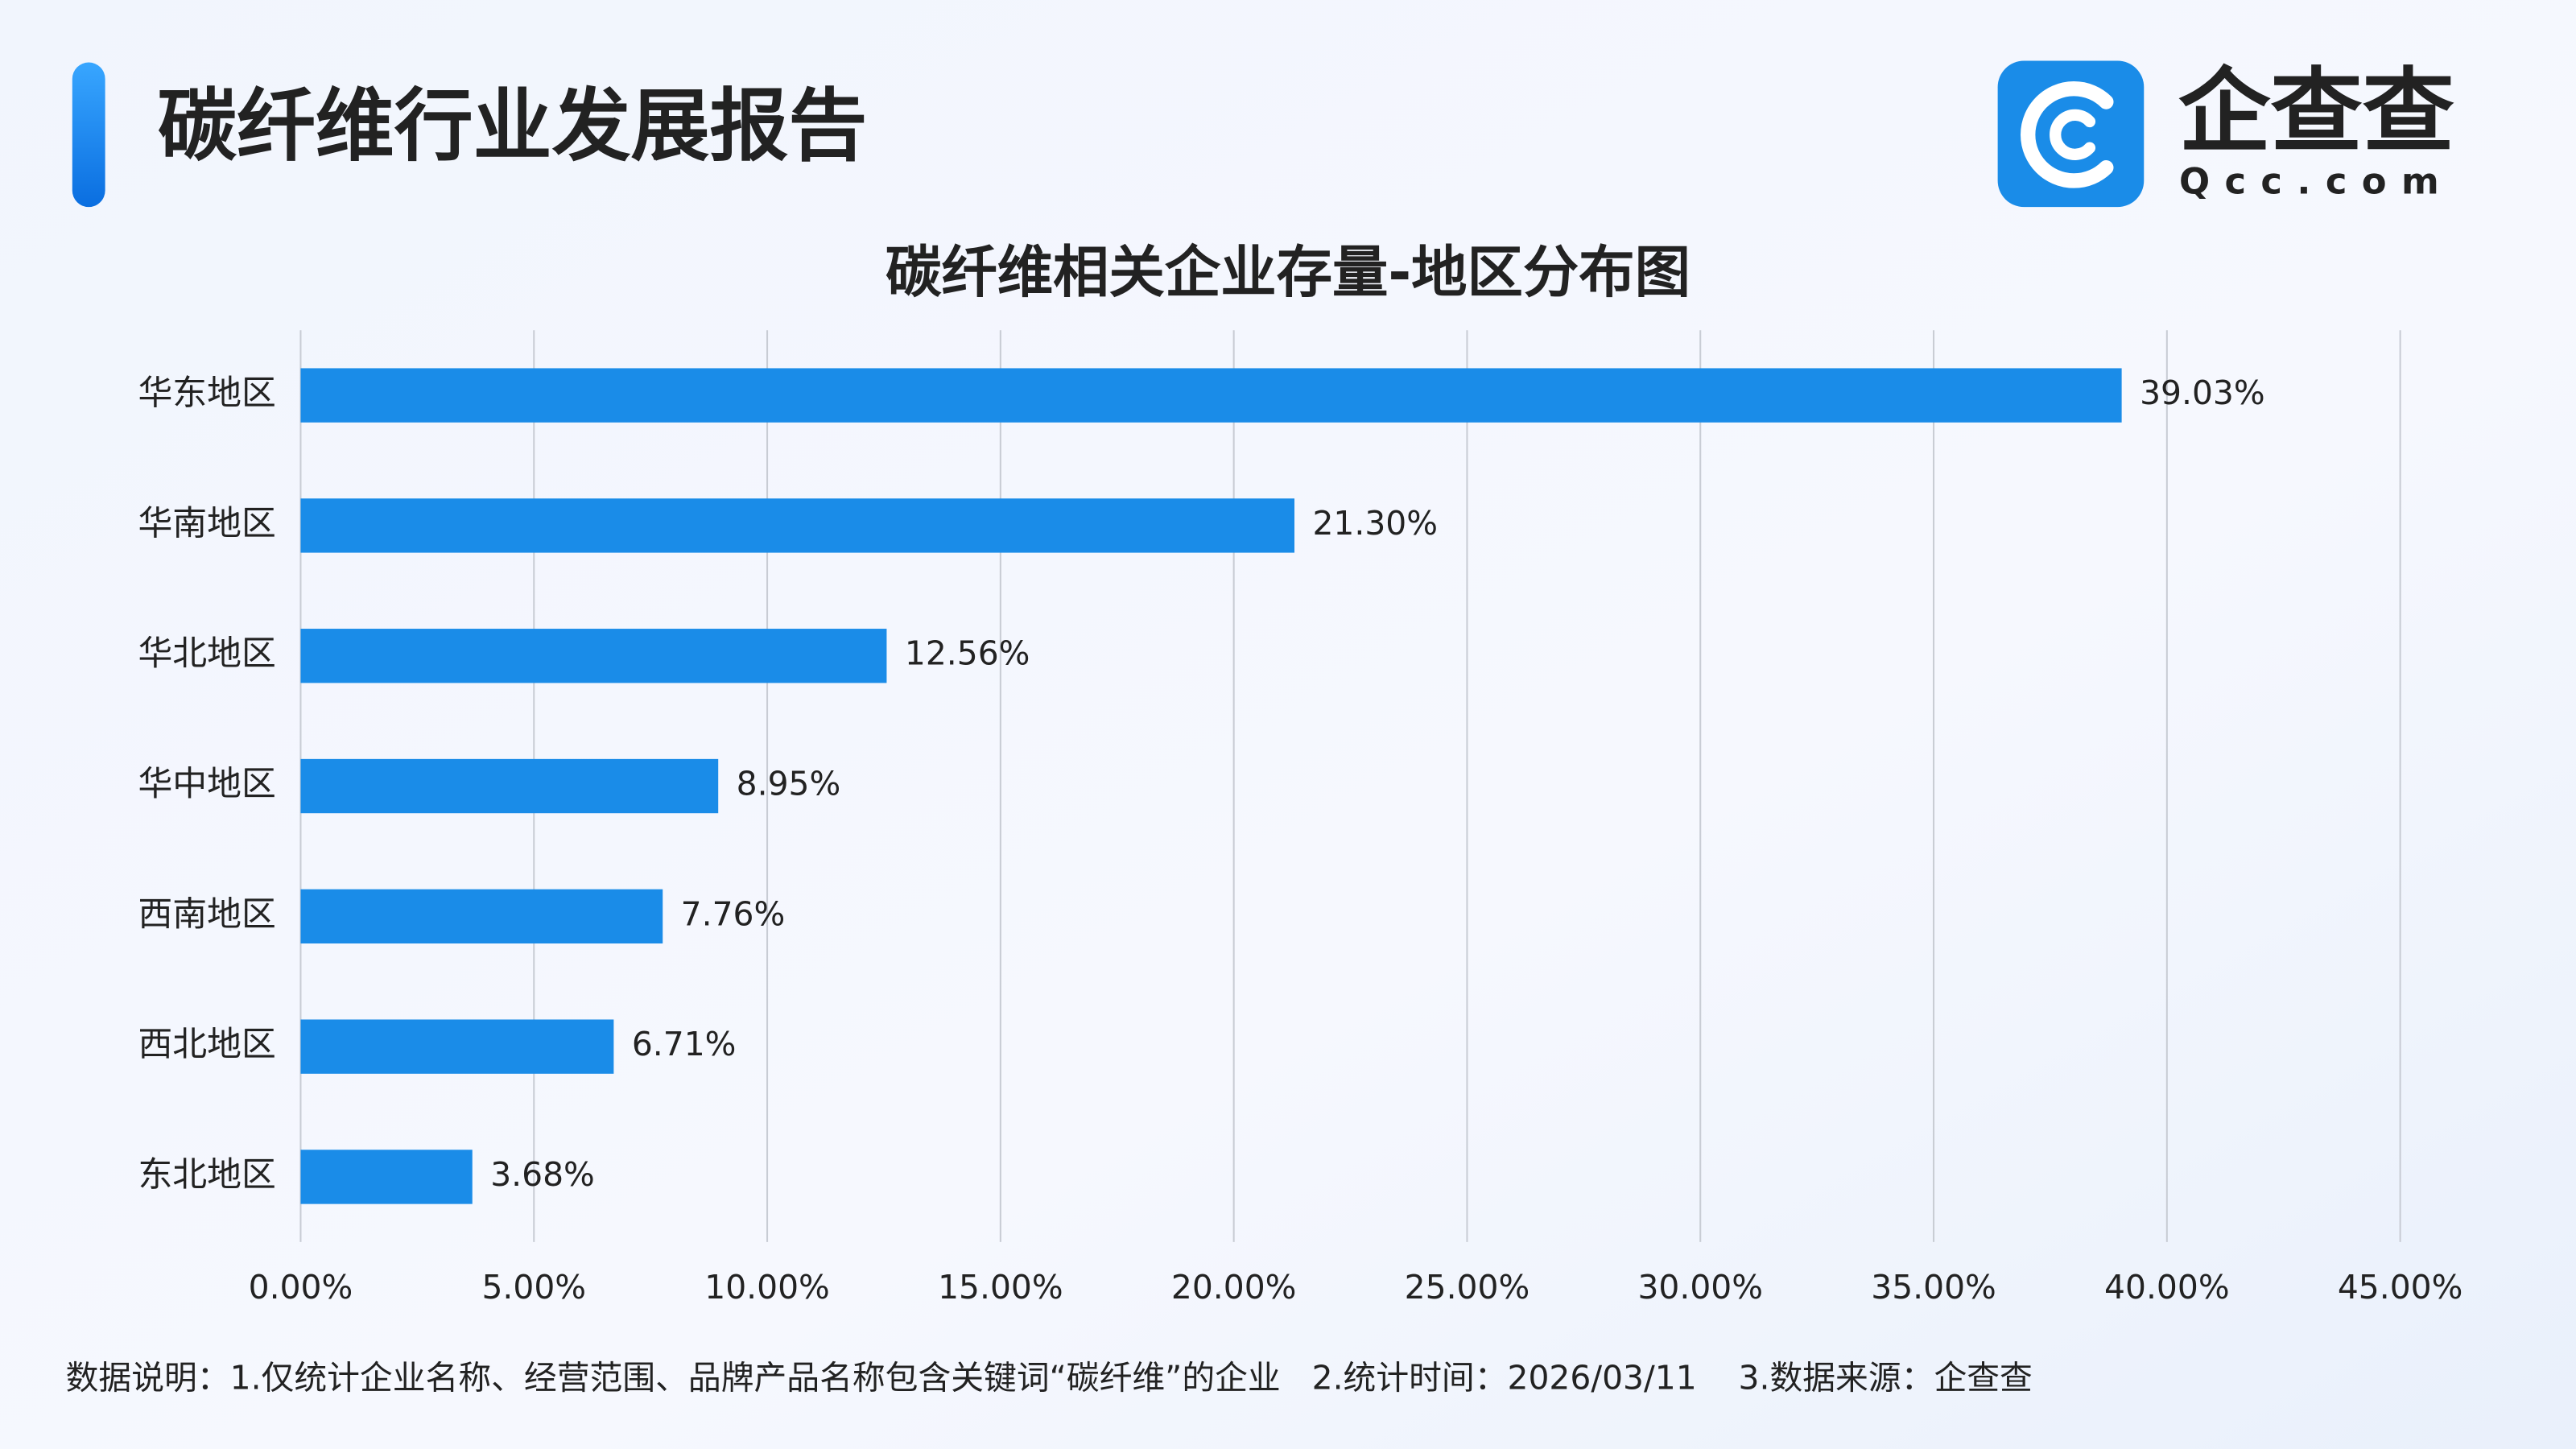 This screenshot has width=2576, height=1449. Describe the element at coordinates (789, 784) in the screenshot. I see `value-label: 8.95%` at that location.